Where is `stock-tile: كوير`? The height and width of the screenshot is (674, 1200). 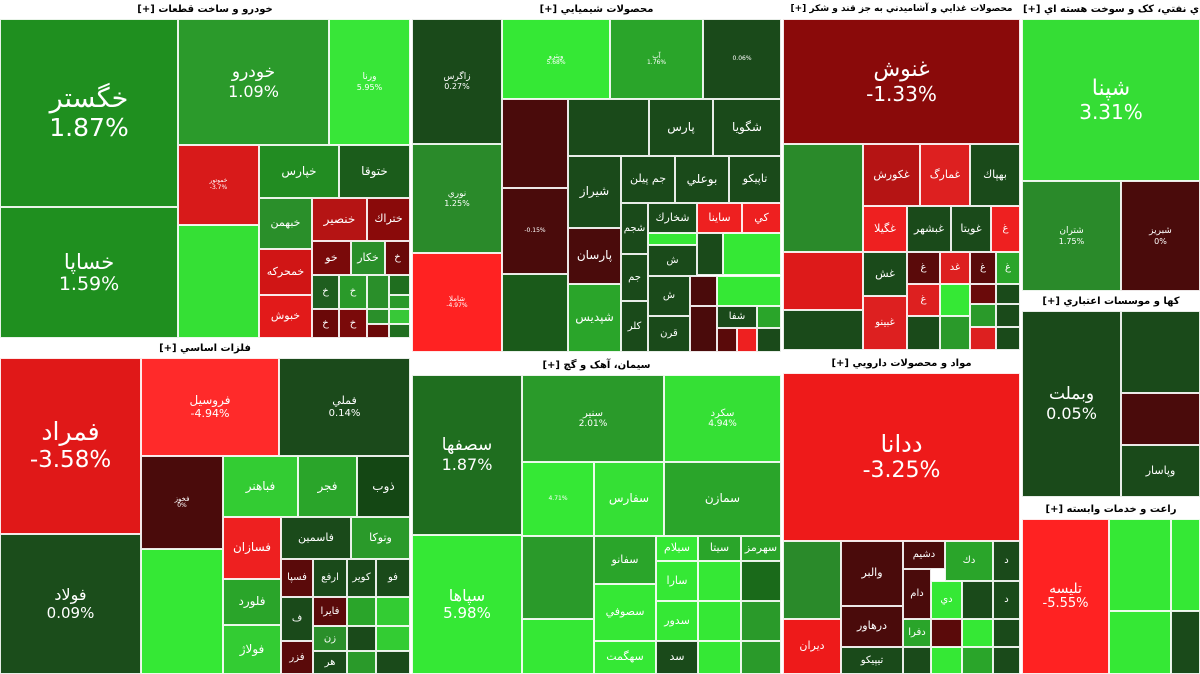 stock-tile: كوير is located at coordinates (361, 578).